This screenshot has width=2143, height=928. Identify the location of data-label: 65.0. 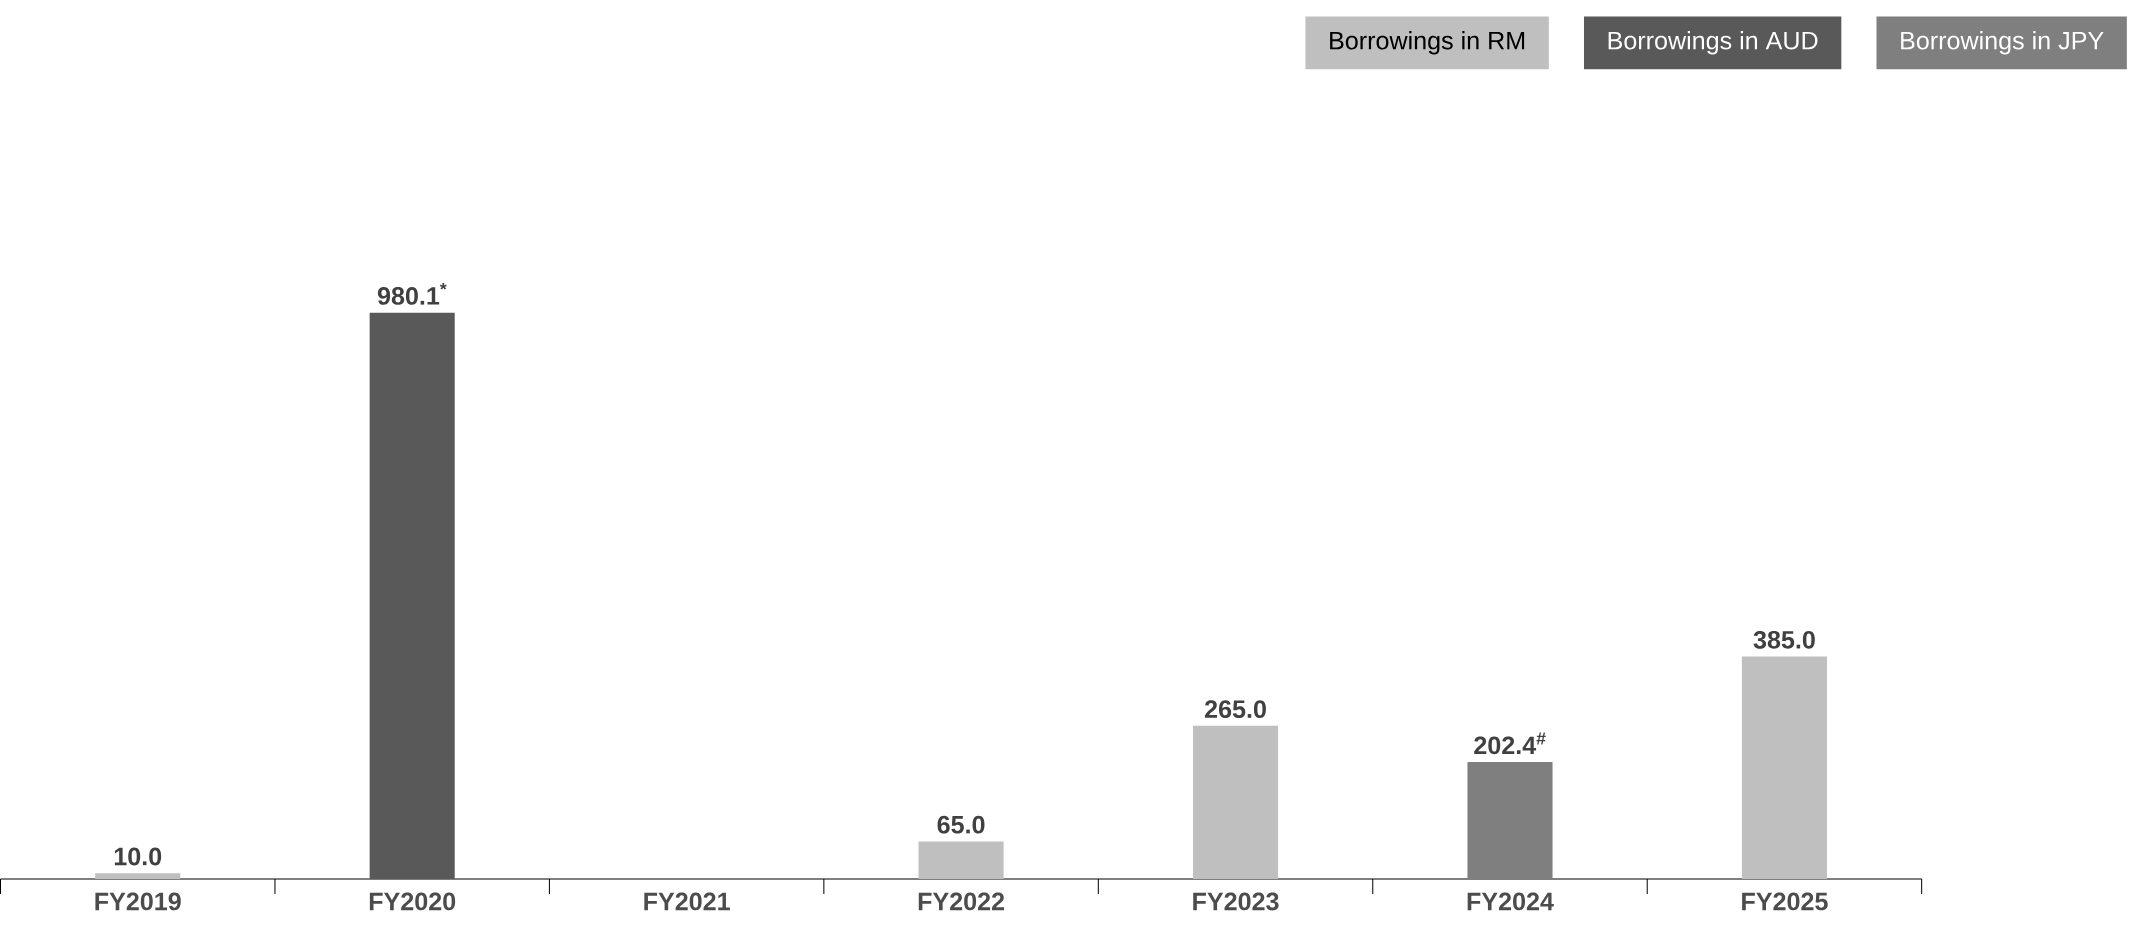
(961, 824).